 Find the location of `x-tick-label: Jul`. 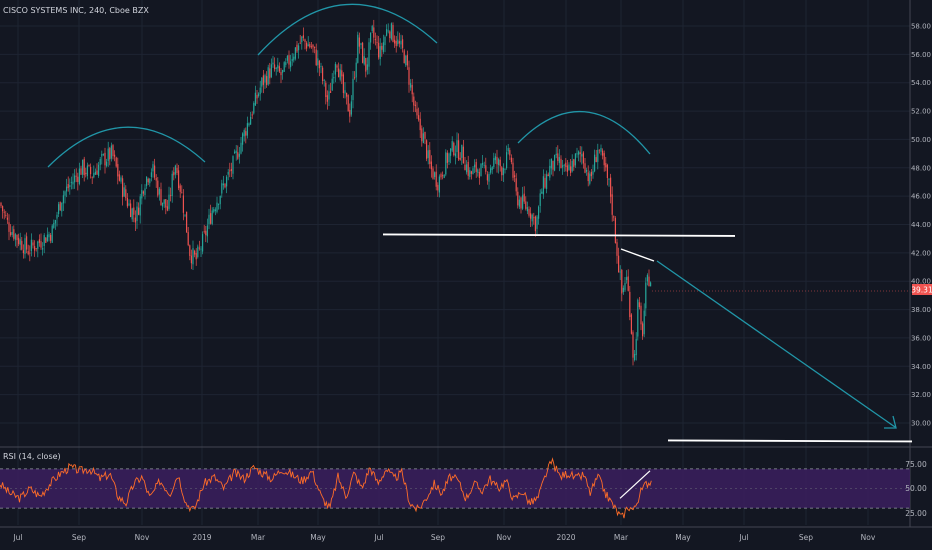

x-tick-label: Jul is located at coordinates (17, 537).